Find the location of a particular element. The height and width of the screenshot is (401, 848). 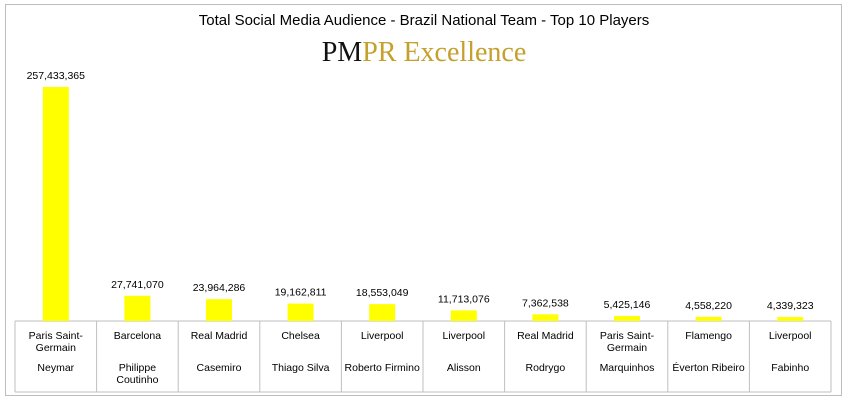

tick-label-player: Philippe is located at coordinates (138, 368).